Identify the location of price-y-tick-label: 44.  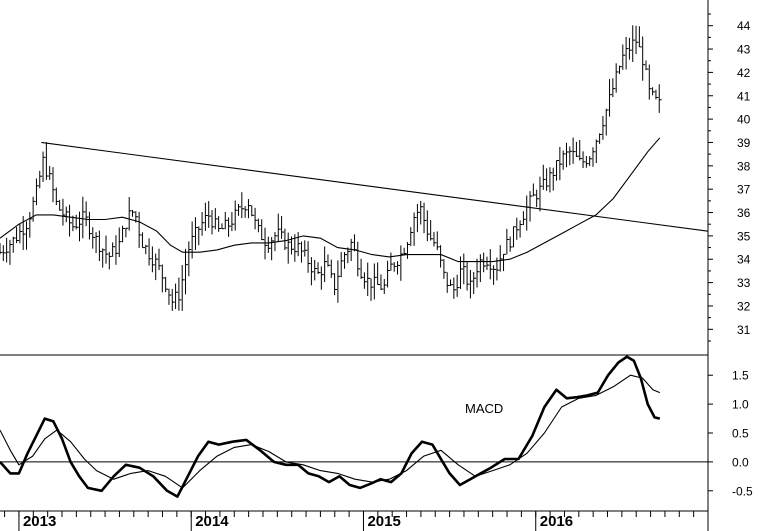
(744, 26).